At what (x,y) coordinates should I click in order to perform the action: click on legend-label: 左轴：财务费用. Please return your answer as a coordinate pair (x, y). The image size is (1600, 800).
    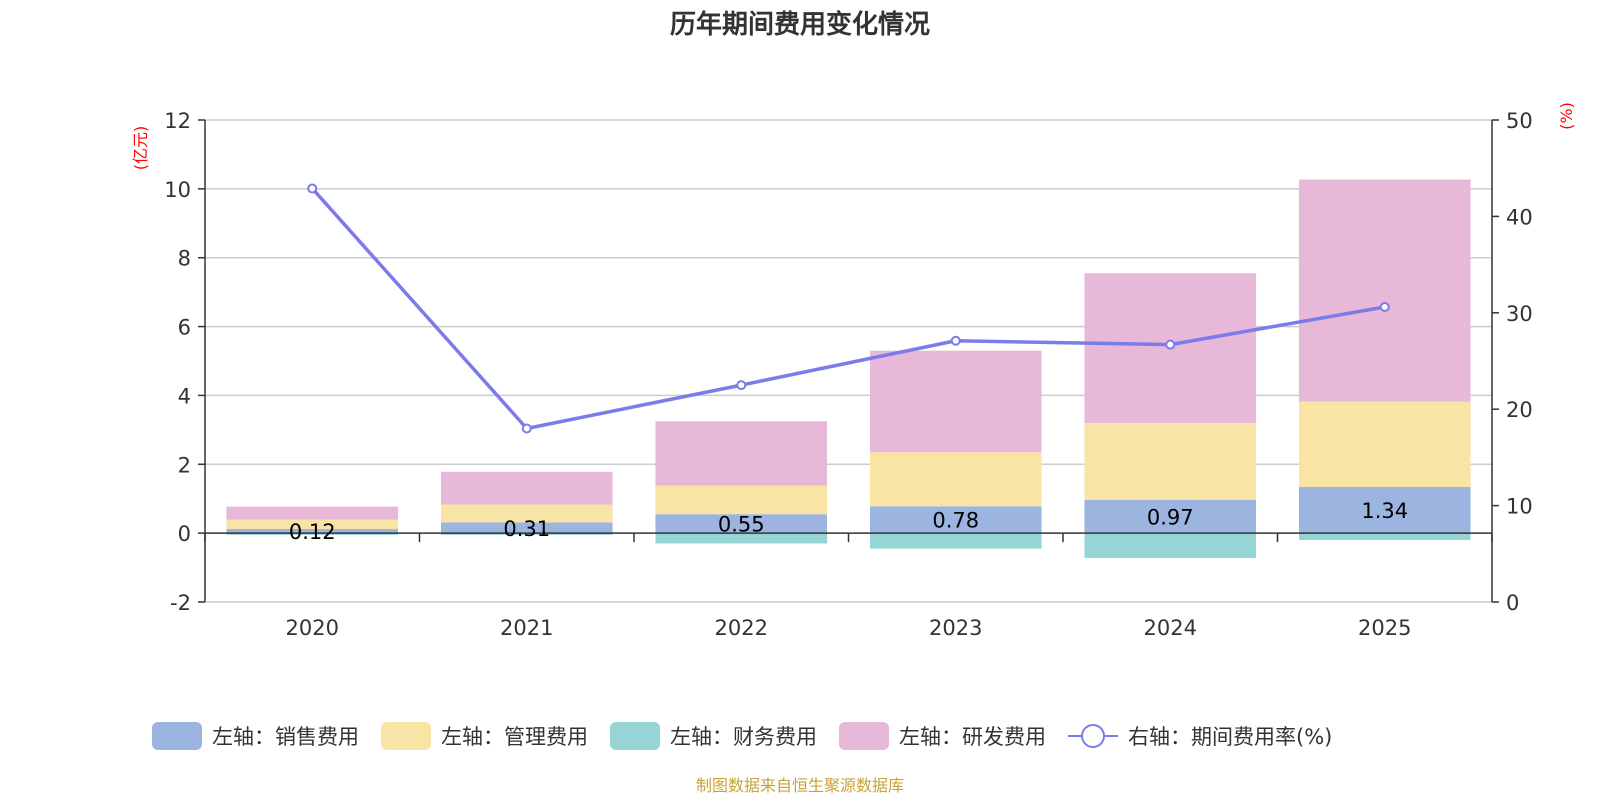
    Looking at the image, I should click on (743, 737).